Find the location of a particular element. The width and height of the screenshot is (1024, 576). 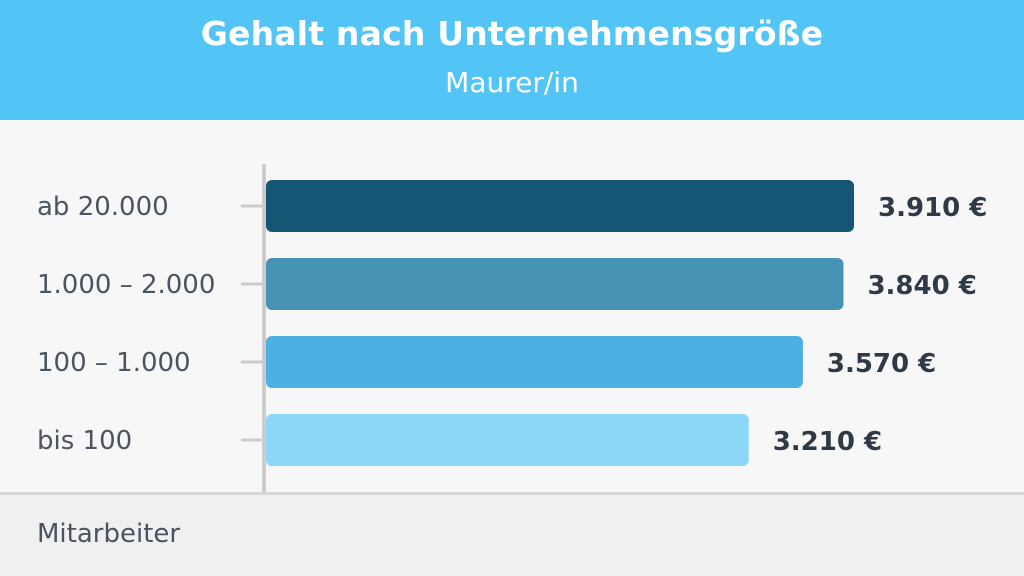

chart-footer: Mitarbeiter is located at coordinates (512, 534).